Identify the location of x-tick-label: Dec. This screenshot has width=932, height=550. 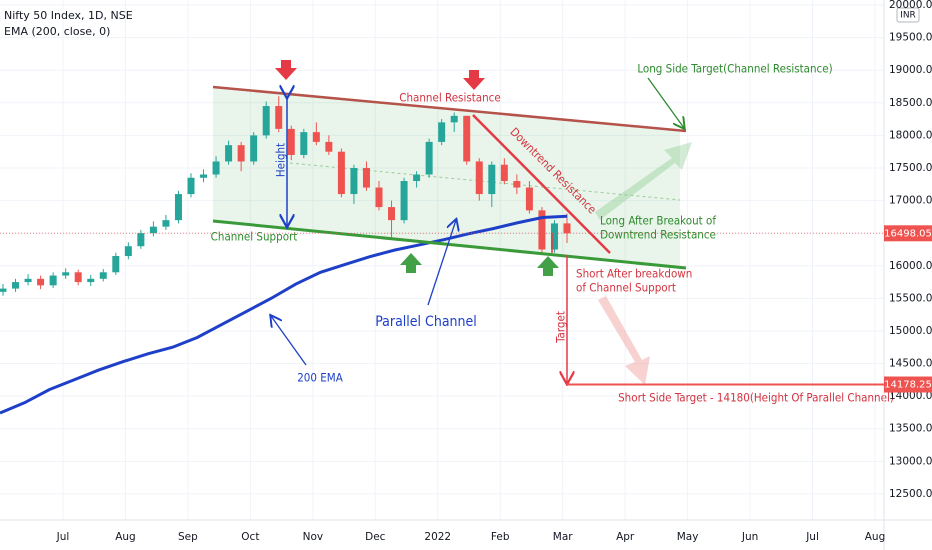
(375, 537).